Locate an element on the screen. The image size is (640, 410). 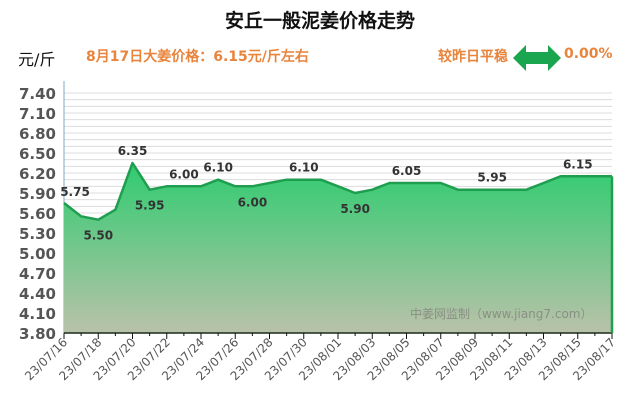
data-label: 5.90 is located at coordinates (355, 209).